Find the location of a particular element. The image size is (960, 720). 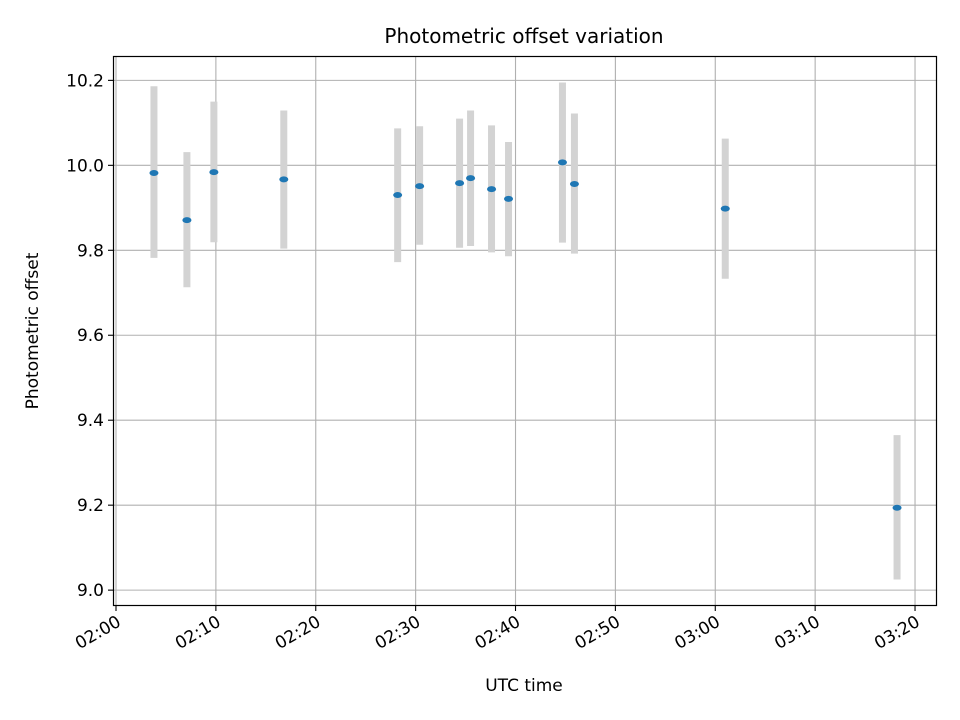

x-tick-label: 02:40 is located at coordinates (498, 633).